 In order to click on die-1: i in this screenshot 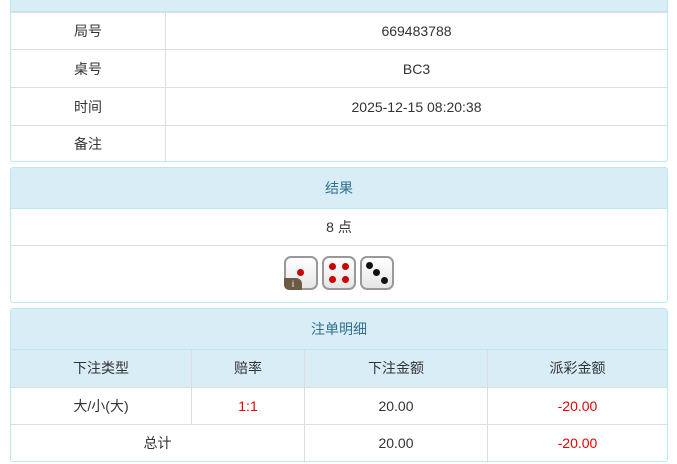, I will do `click(301, 273)`.